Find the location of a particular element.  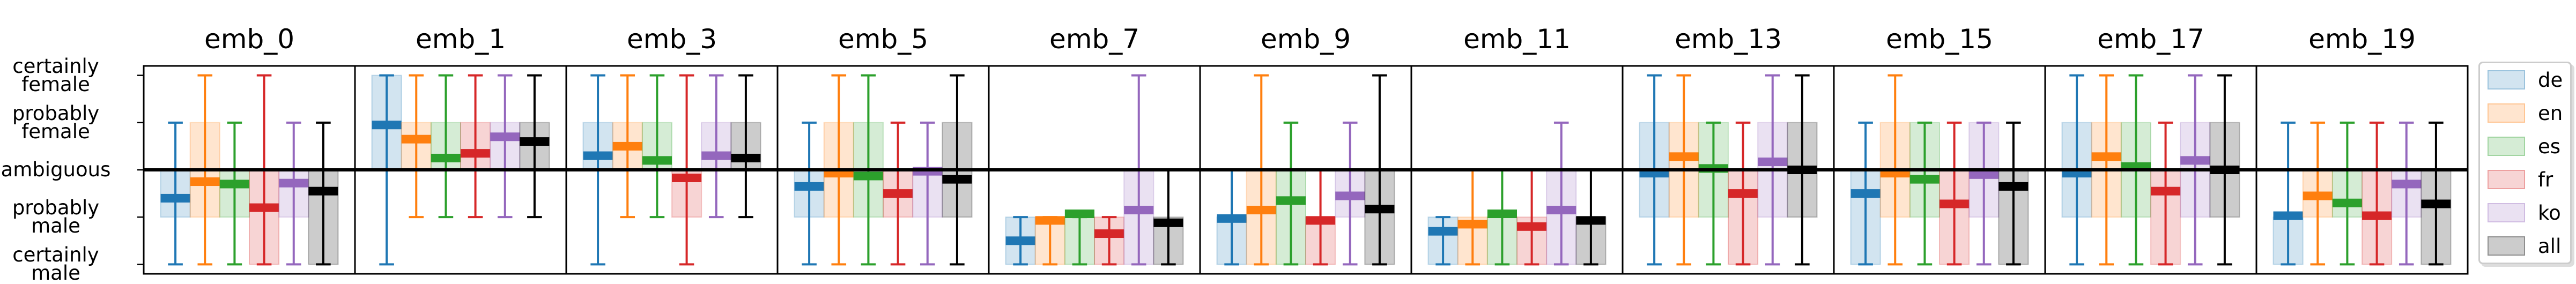

subplot: emb_19 is located at coordinates (2362, 149).